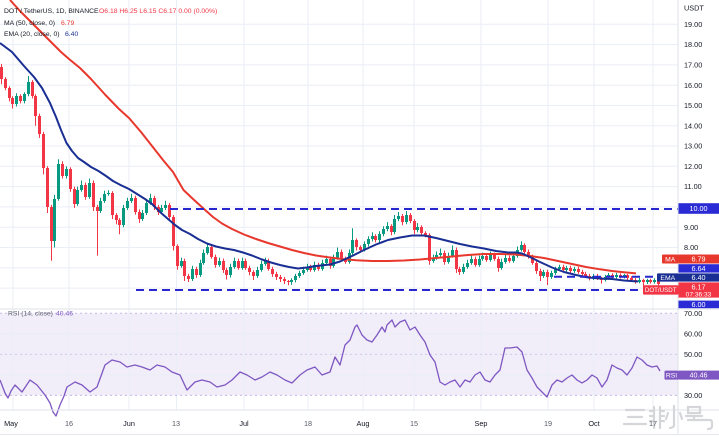 Image resolution: width=719 pixels, height=437 pixels. What do you see at coordinates (129, 423) in the screenshot?
I see `svg-text: Jun` at bounding box center [129, 423].